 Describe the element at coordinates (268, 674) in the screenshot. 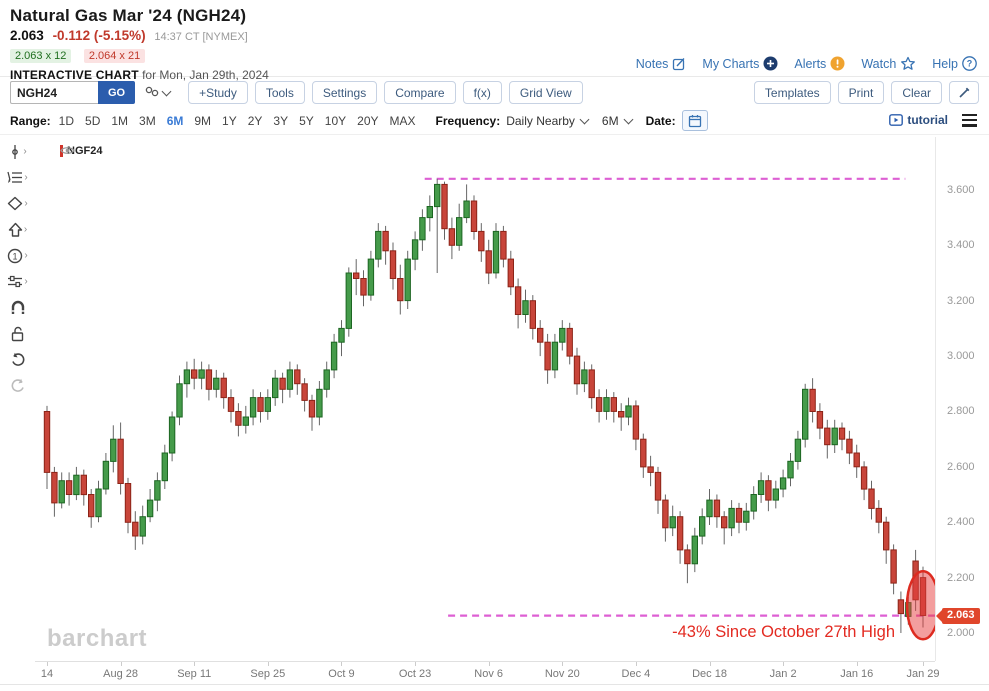

I see `x-axis-tick: Sep 25` at that location.